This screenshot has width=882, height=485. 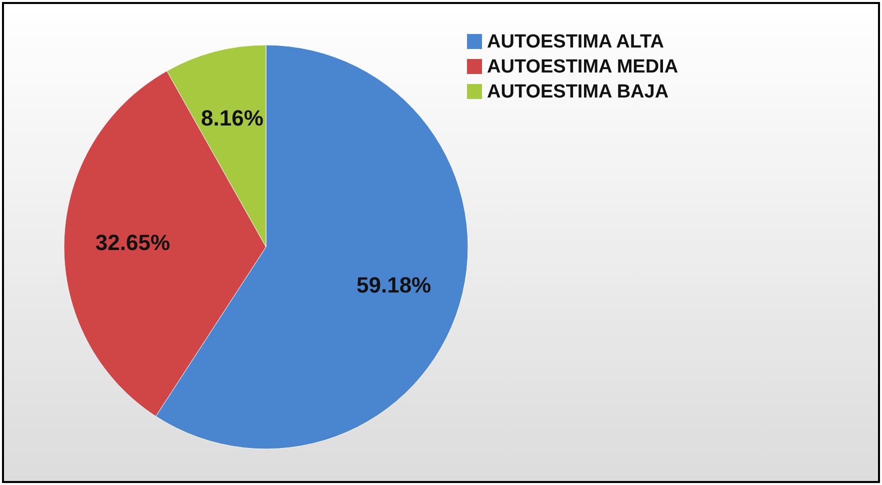 I want to click on legend-label: AUTOESTIMA MEDIA, so click(x=582, y=67).